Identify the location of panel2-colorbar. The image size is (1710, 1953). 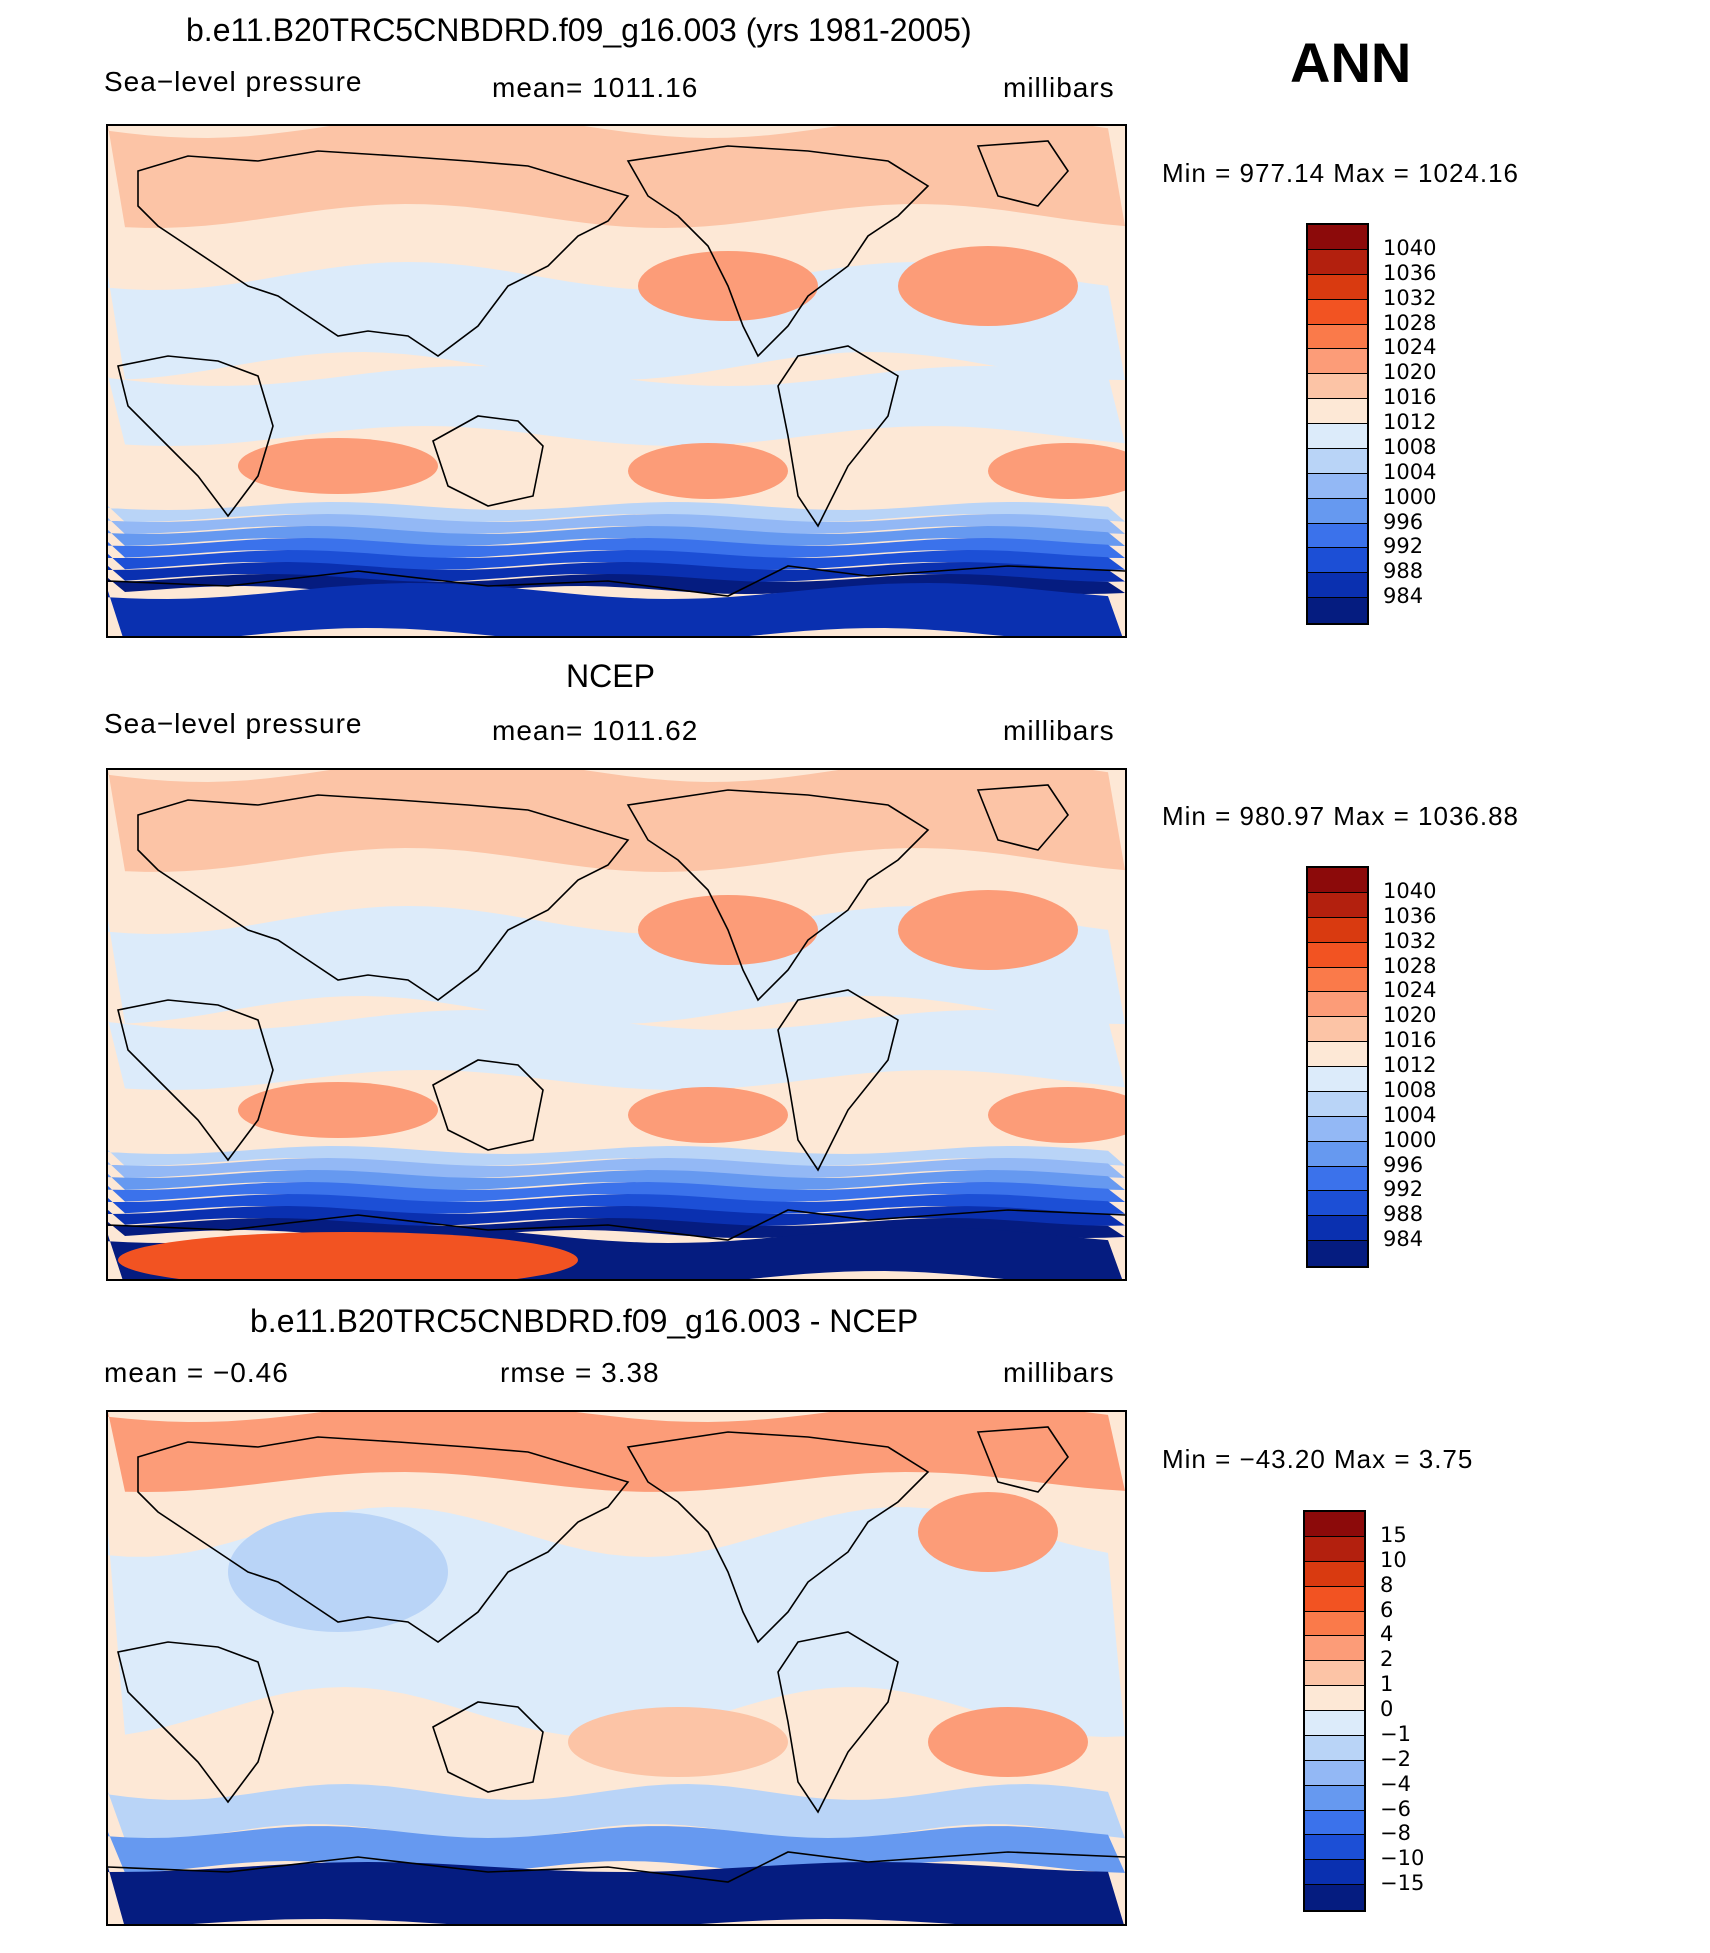
(1337, 1067).